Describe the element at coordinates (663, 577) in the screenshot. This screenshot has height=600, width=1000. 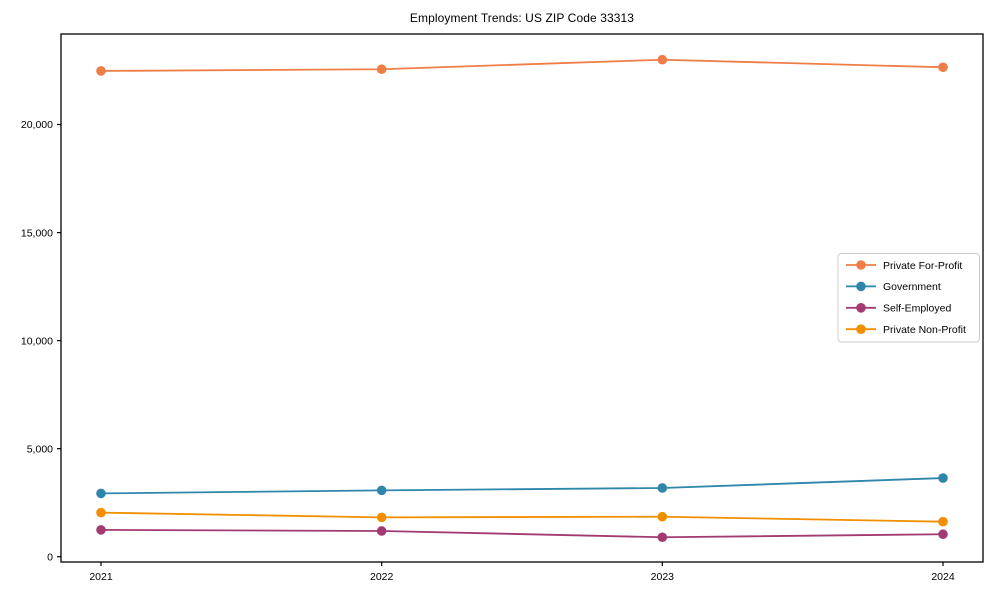
I see `x-tick-label: 2023` at that location.